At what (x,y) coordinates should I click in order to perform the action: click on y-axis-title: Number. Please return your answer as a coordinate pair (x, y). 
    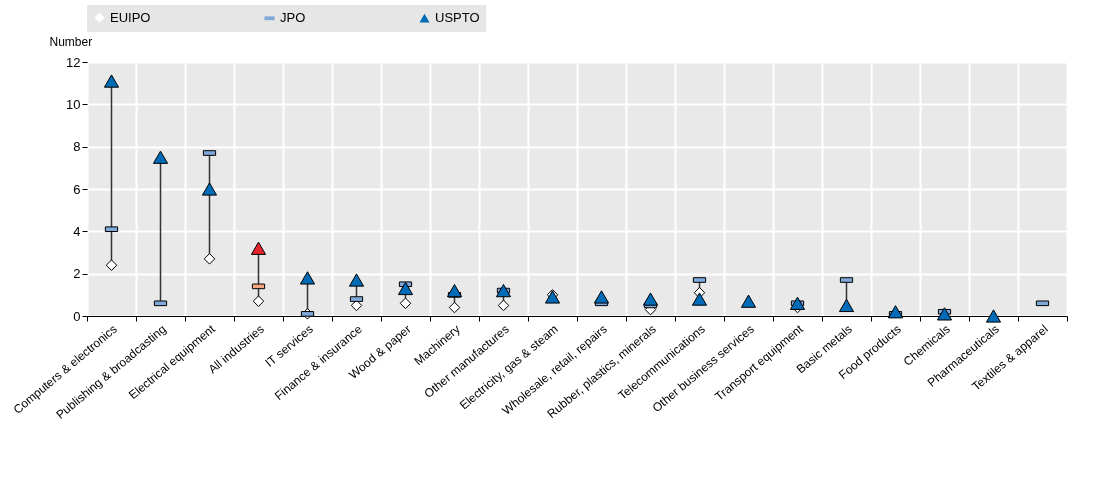
    Looking at the image, I should click on (71, 41).